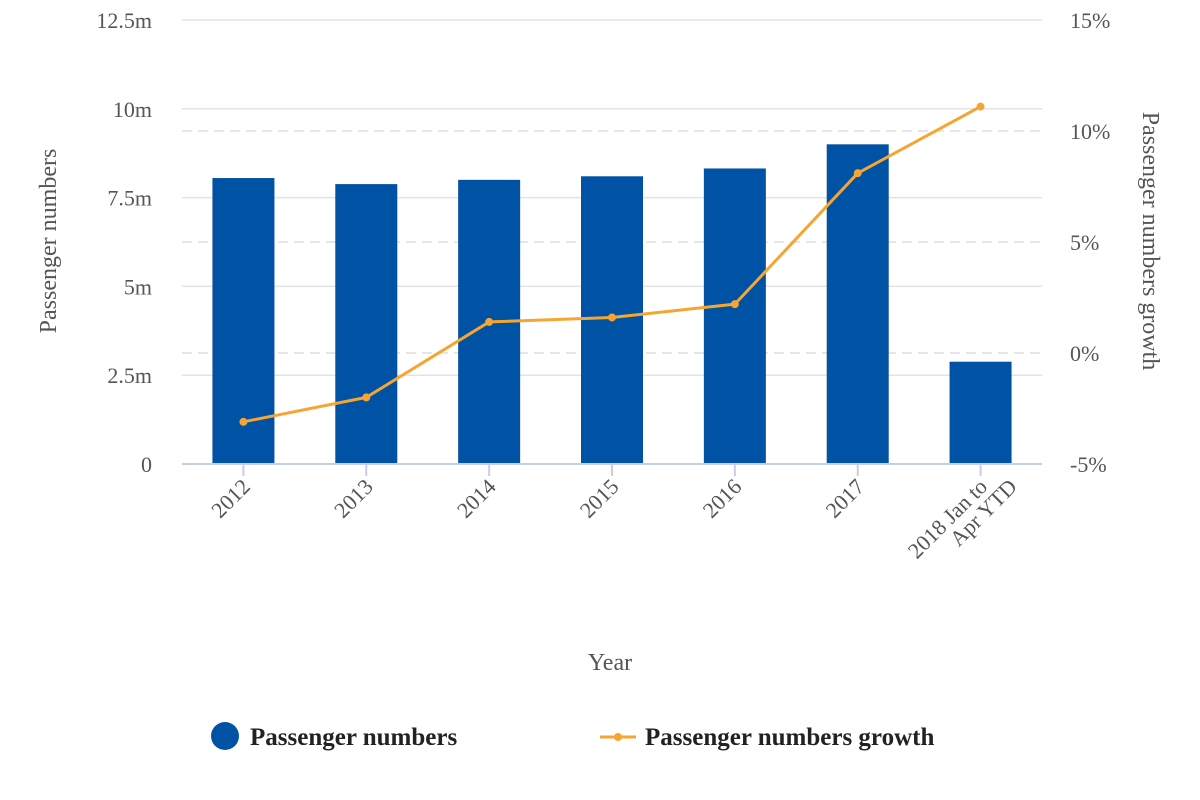 The image size is (1200, 800). What do you see at coordinates (353, 498) in the screenshot?
I see `x-tick-label: 2013` at bounding box center [353, 498].